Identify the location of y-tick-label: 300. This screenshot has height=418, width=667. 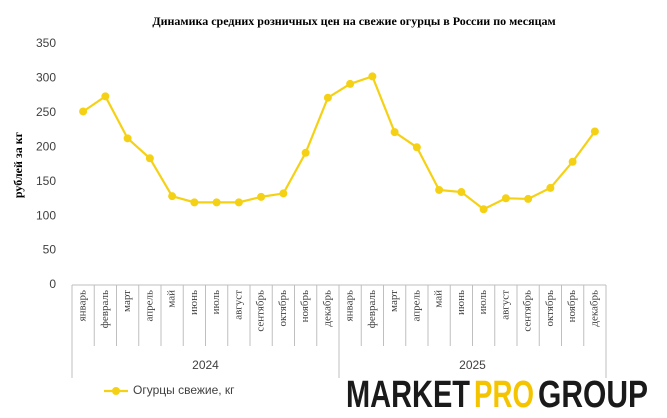
(46, 78).